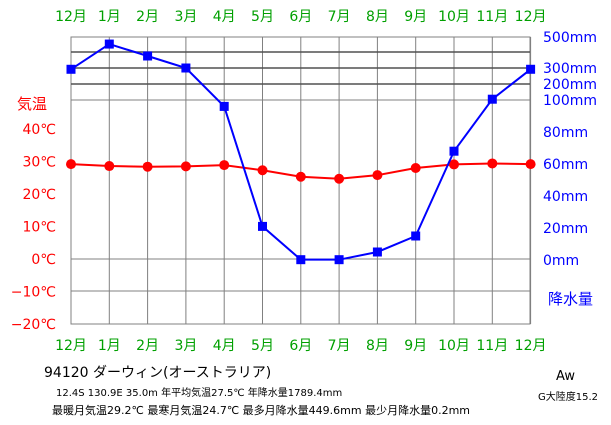 This screenshot has width=611, height=425. What do you see at coordinates (185, 17) in the screenshot?
I see `month-label-top: 3月` at bounding box center [185, 17].